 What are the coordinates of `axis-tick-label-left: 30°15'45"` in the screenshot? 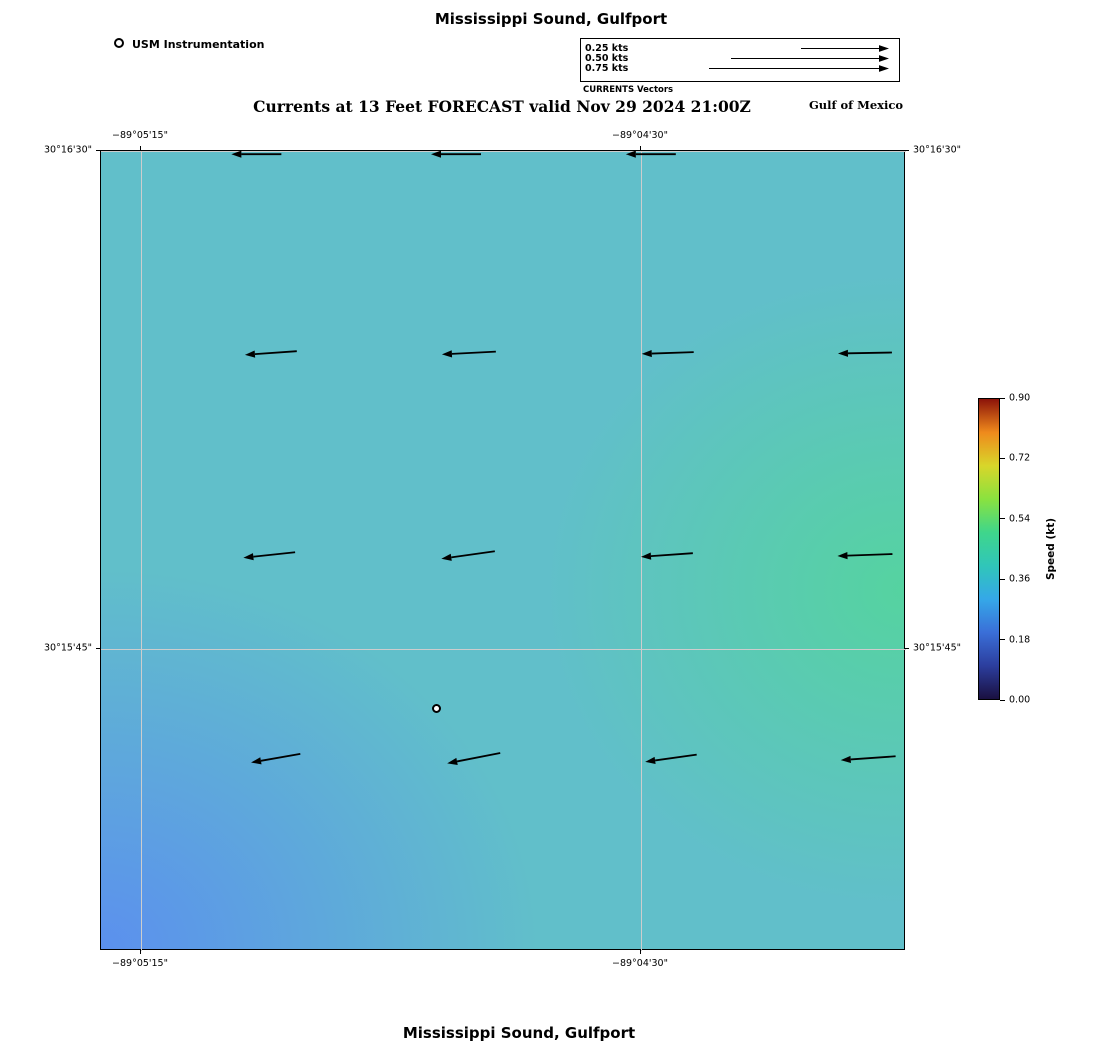 It's located at (68, 648).